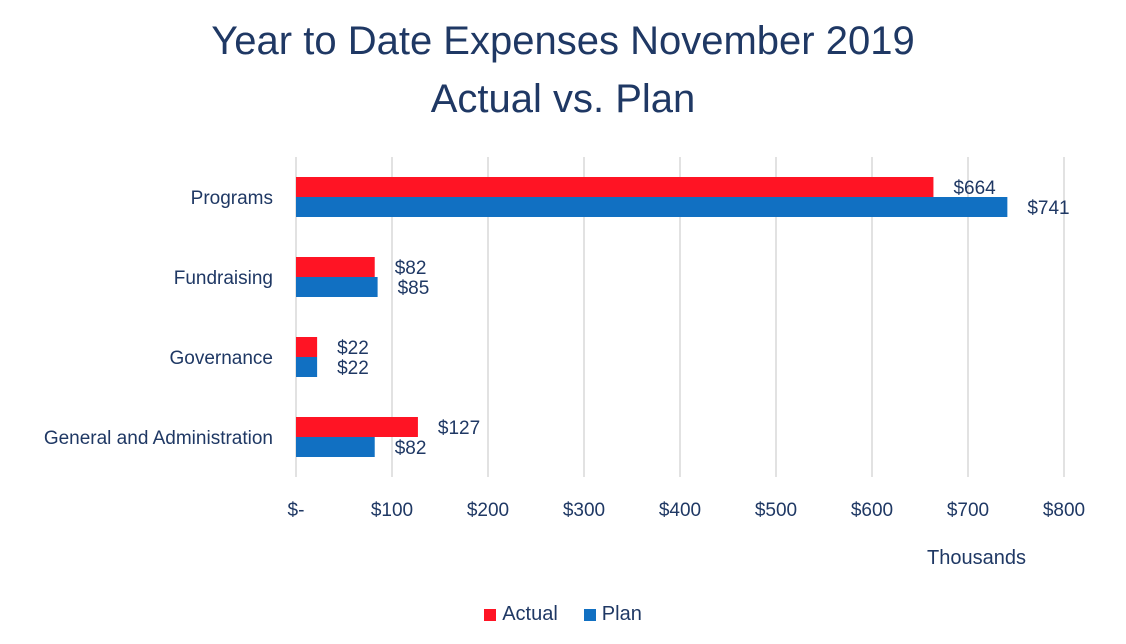  Describe the element at coordinates (584, 510) in the screenshot. I see `x-tick-label: $300` at that location.